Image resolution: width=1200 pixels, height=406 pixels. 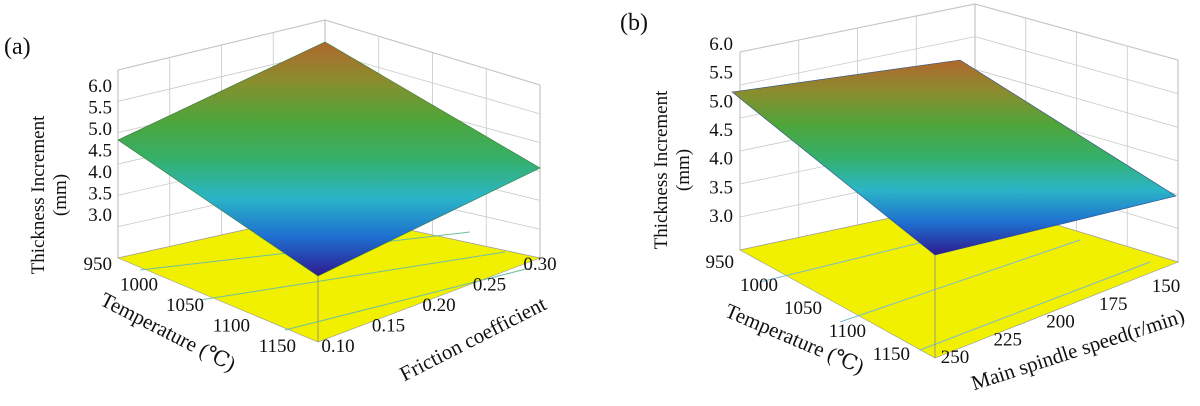 I want to click on panel-a-y-tick-label: 0.30, so click(x=539, y=264).